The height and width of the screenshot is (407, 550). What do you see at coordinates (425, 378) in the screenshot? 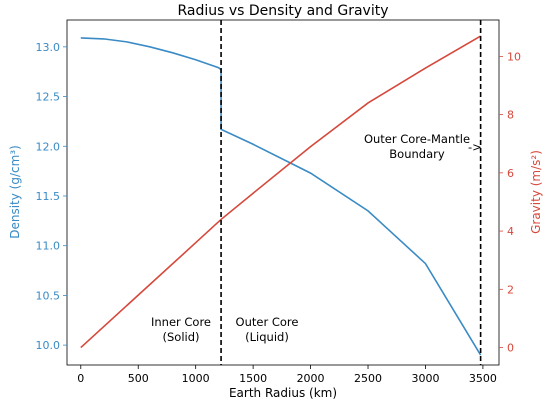
I see `x-tick-label: 3000` at bounding box center [425, 378].